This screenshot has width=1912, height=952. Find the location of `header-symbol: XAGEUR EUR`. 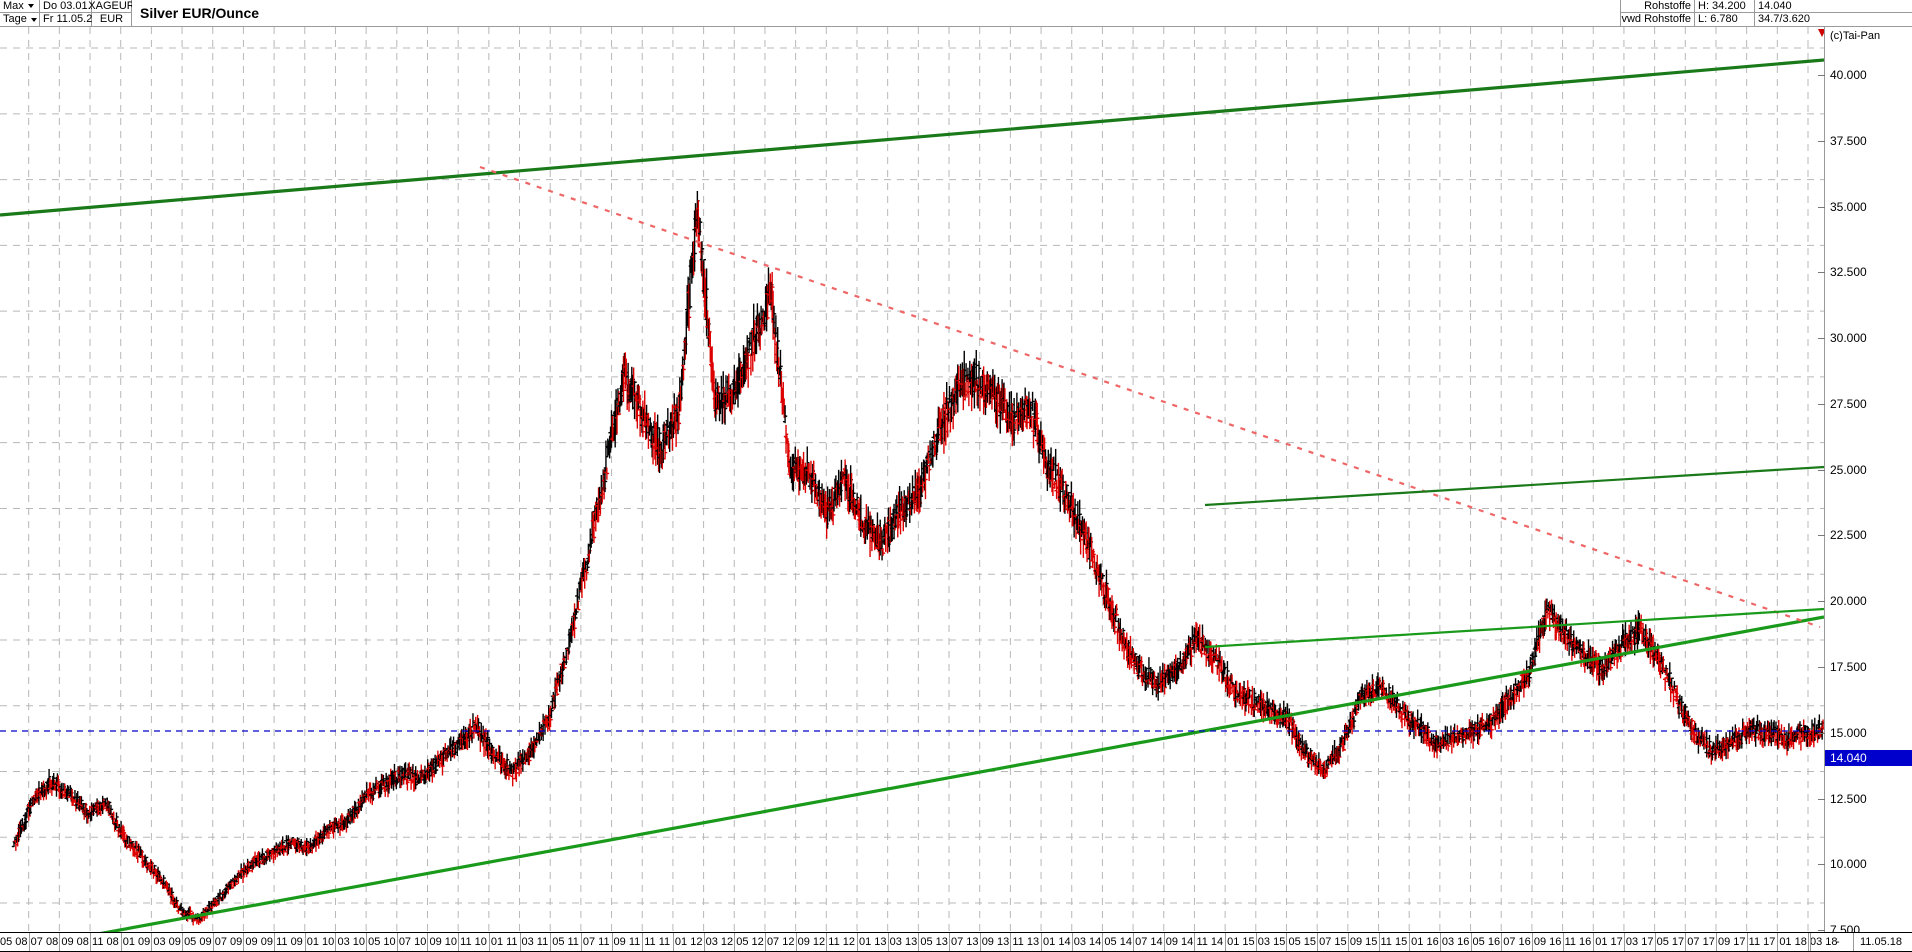

header-symbol: XAGEUR EUR is located at coordinates (111, 13).